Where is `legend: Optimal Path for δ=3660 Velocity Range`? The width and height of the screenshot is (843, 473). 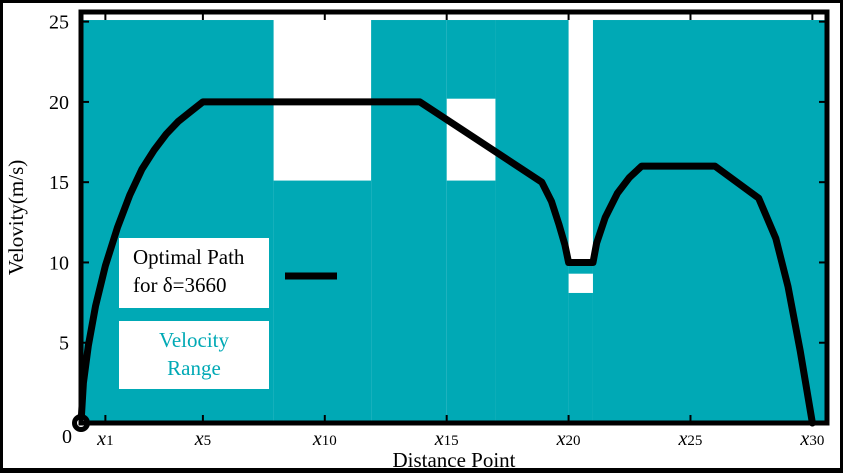
legend: Optimal Path for δ=3660 Velocity Range is located at coordinates (228, 313).